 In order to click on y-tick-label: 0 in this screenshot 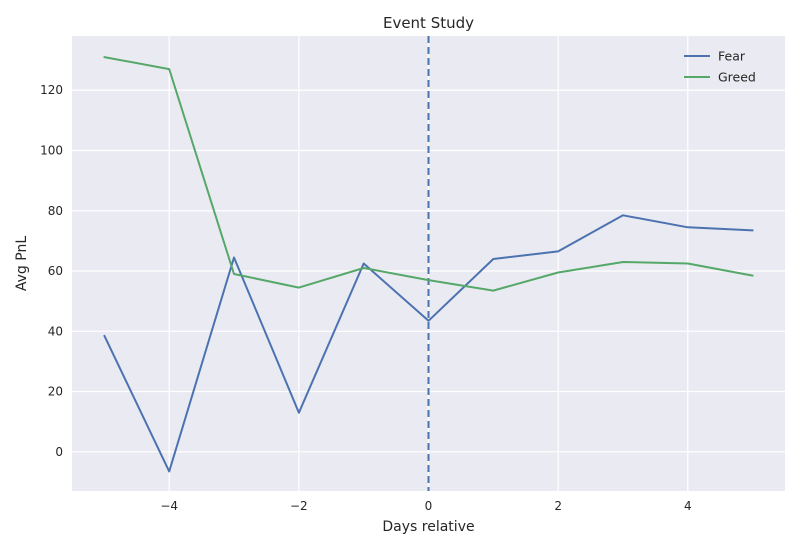, I will do `click(59, 452)`.